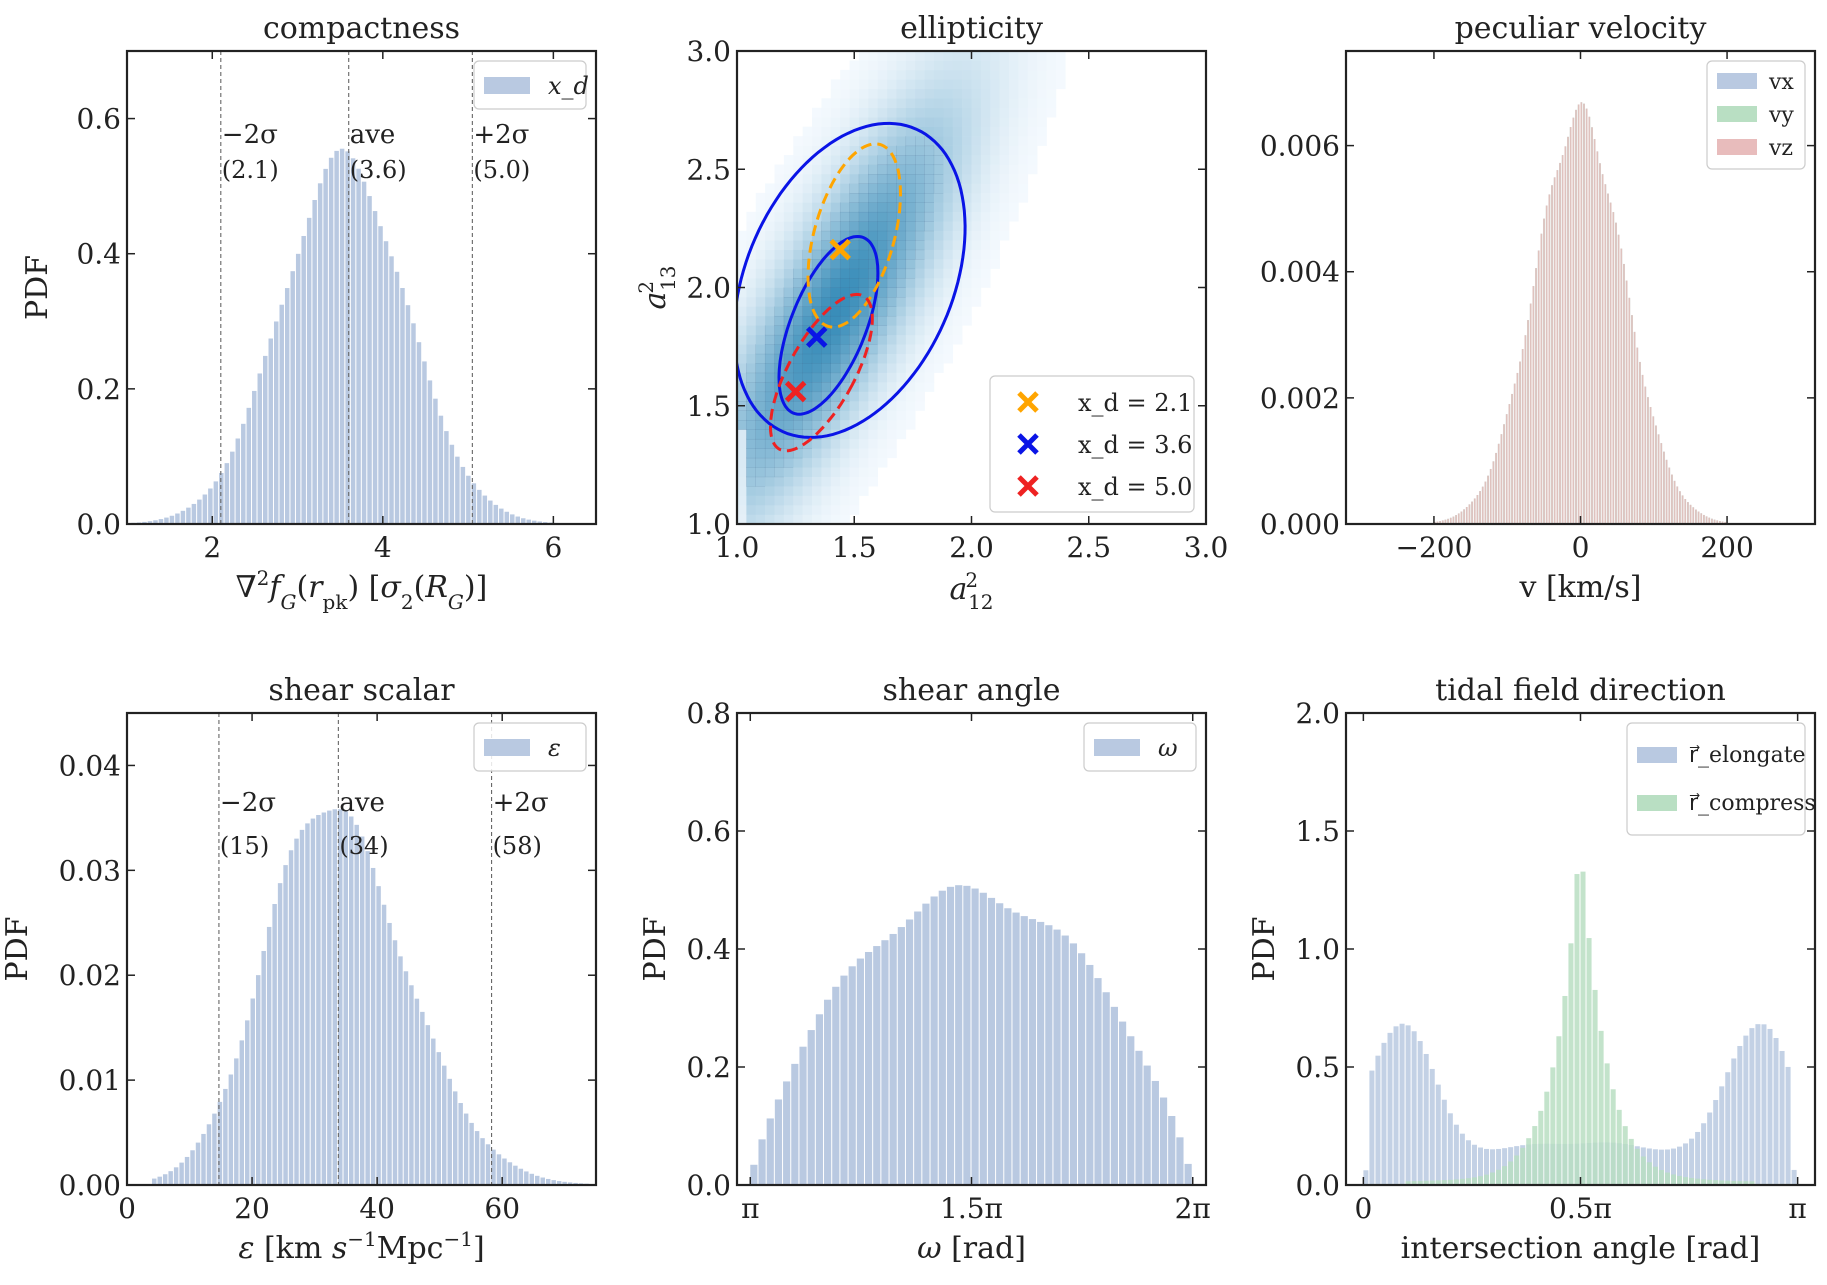  Describe the element at coordinates (250, 170) in the screenshot. I see `reference-line-value: (2.1)` at that location.